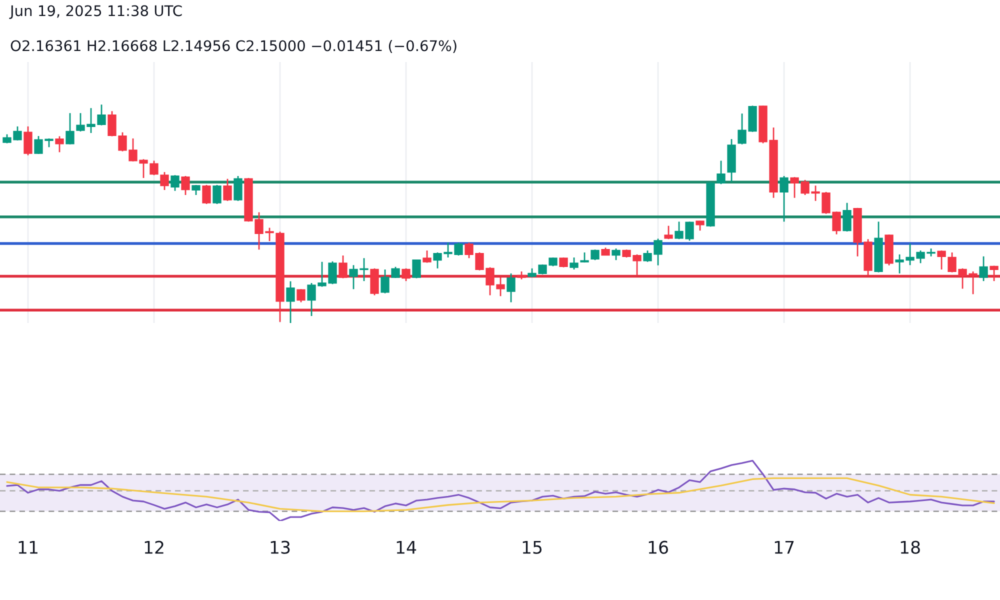 The image size is (1000, 600). What do you see at coordinates (154, 547) in the screenshot?
I see `x-tick-label: 12` at bounding box center [154, 547].